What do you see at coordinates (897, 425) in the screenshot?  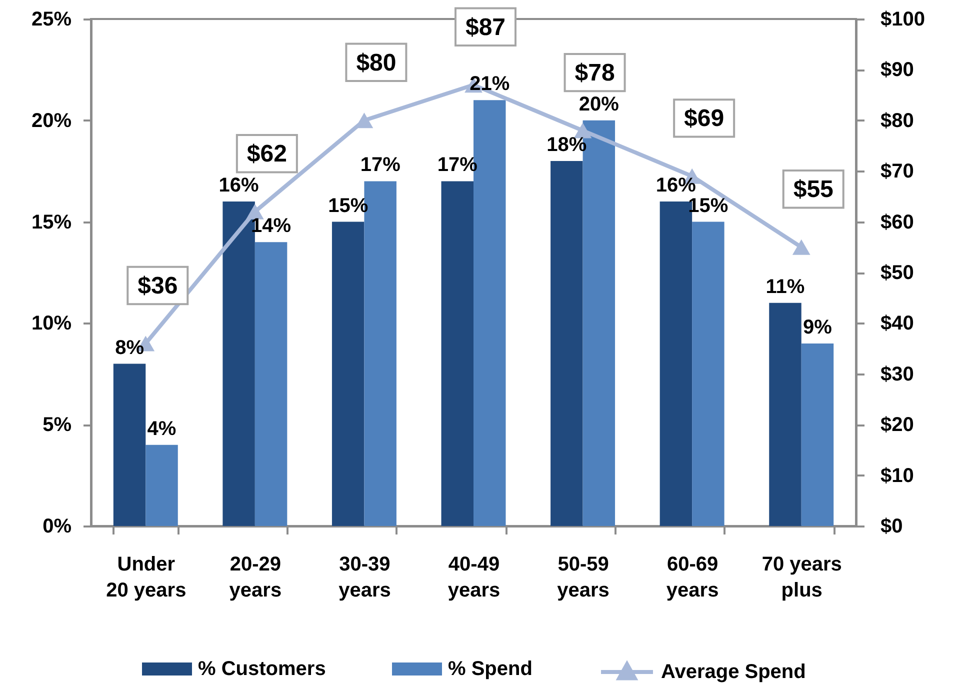 I see `y2-tick-label: $20` at bounding box center [897, 425].